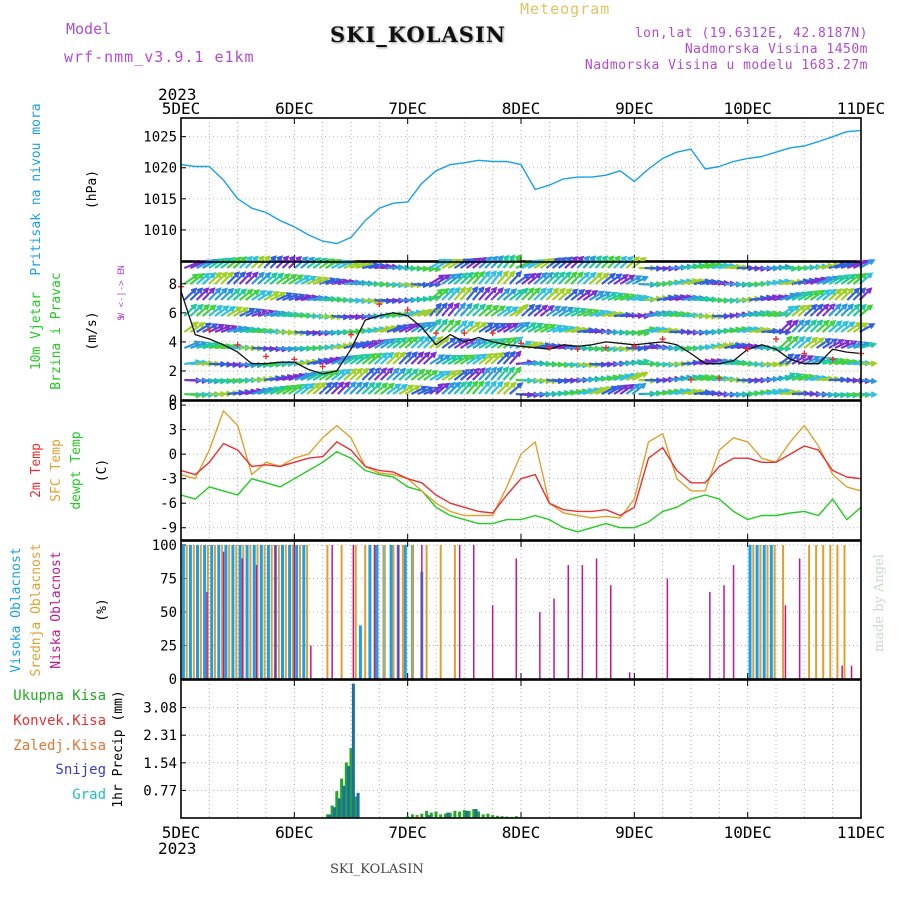  What do you see at coordinates (691, 379) in the screenshot?
I see `wind-gust-marker` at bounding box center [691, 379].